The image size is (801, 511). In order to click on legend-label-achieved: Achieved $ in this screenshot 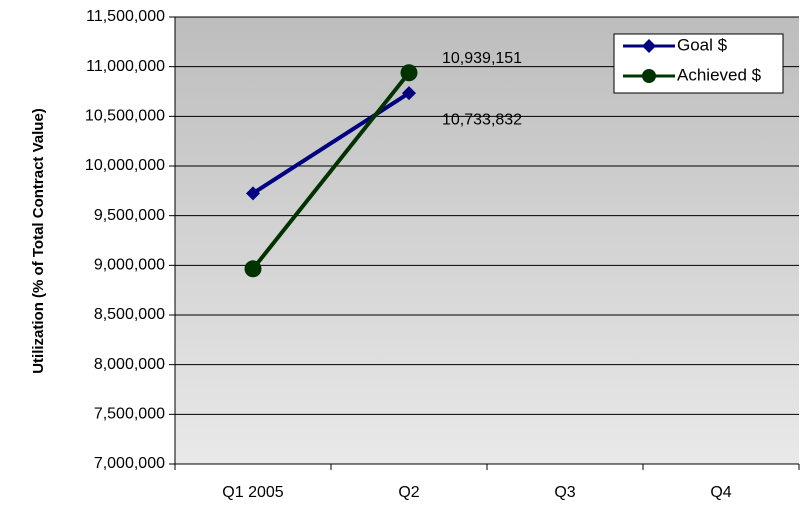, I will do `click(719, 74)`.